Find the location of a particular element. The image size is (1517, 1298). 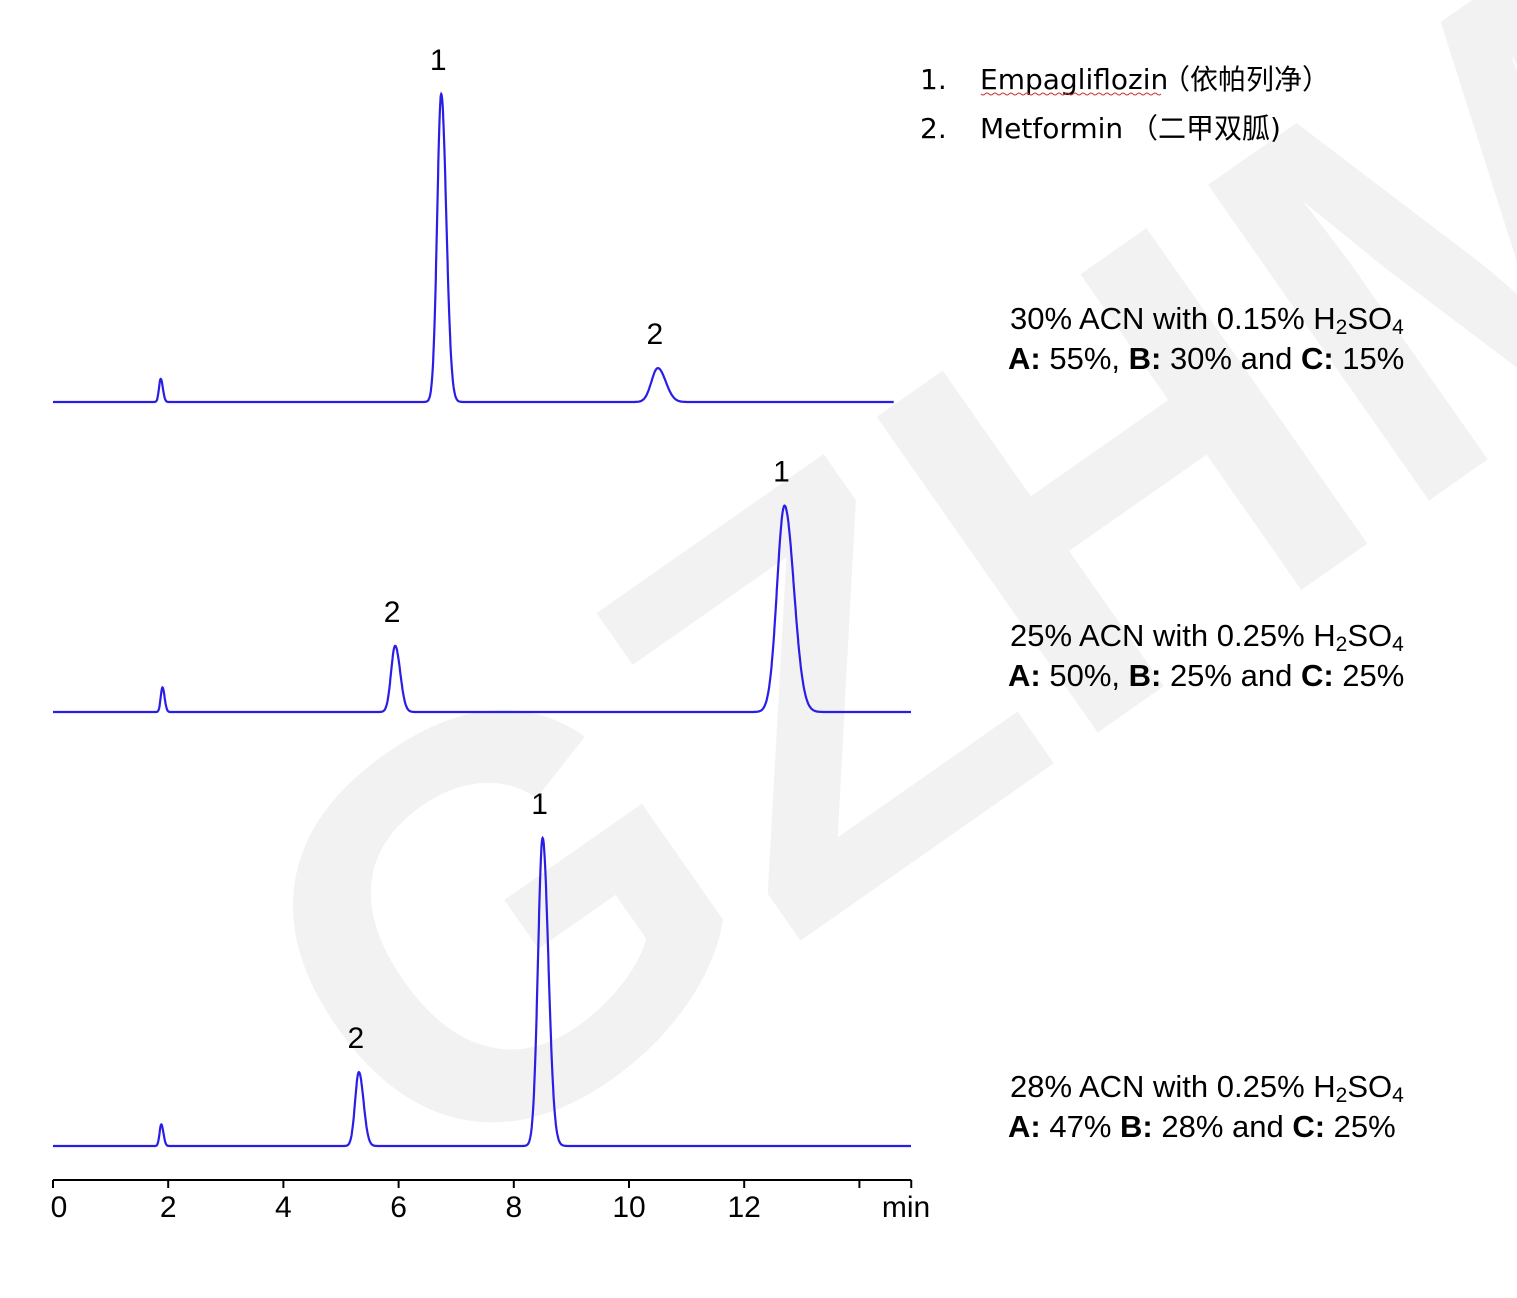

condition-line2: A: 50%, B: 25% and C: 25% is located at coordinates (1206, 675).